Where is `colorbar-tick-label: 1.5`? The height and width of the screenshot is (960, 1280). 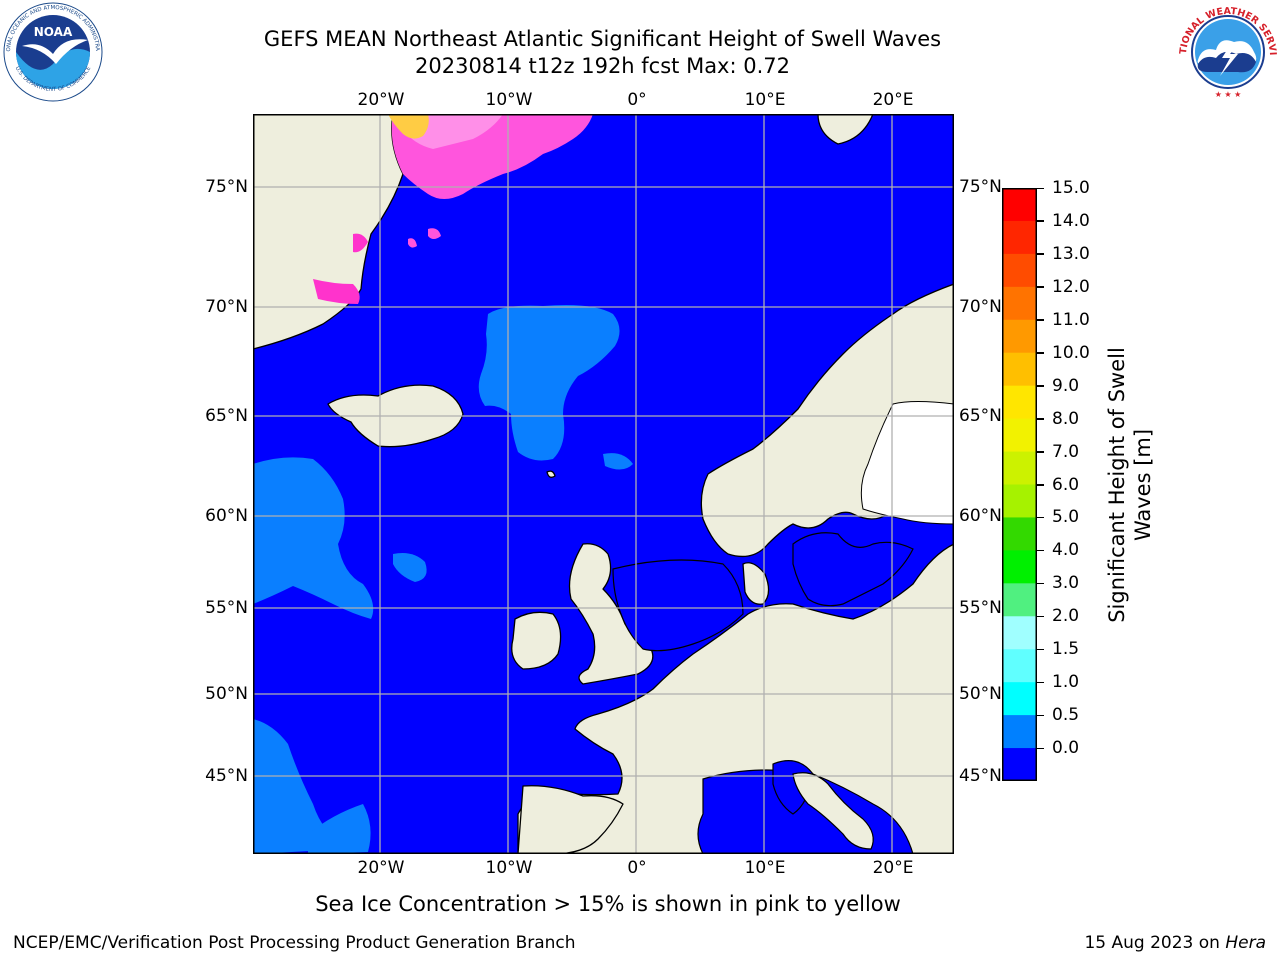
colorbar-tick-label: 1.5 is located at coordinates (1066, 649).